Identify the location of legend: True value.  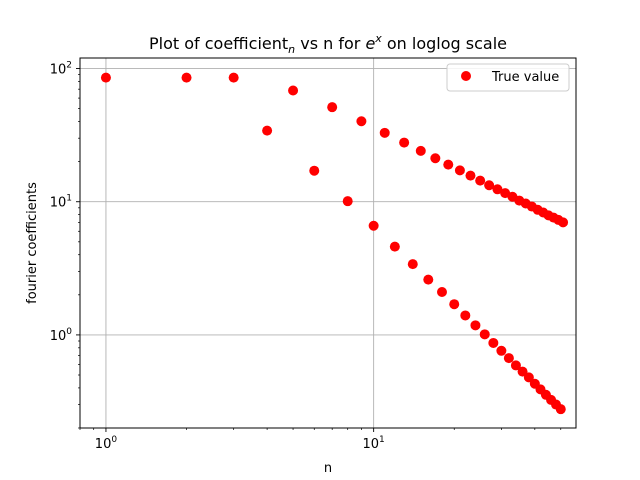
(508, 77).